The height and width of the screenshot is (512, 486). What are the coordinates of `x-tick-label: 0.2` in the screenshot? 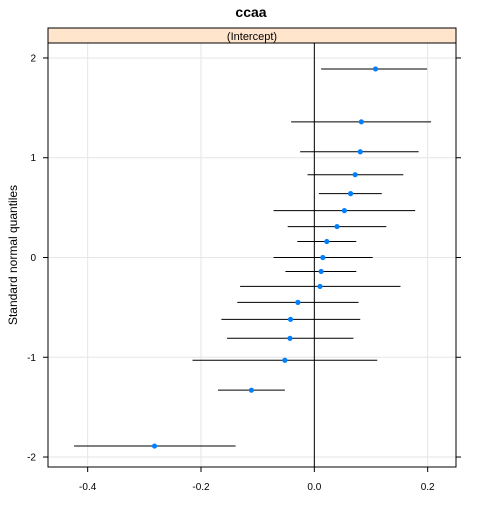 It's located at (428, 487).